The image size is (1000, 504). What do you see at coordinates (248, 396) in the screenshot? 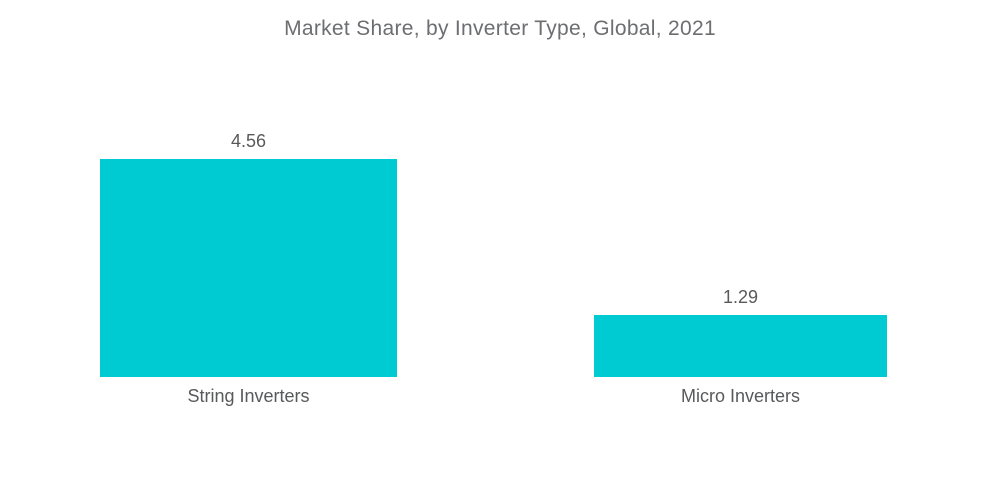
I see `category-label-string-inverters: String Inverters` at bounding box center [248, 396].